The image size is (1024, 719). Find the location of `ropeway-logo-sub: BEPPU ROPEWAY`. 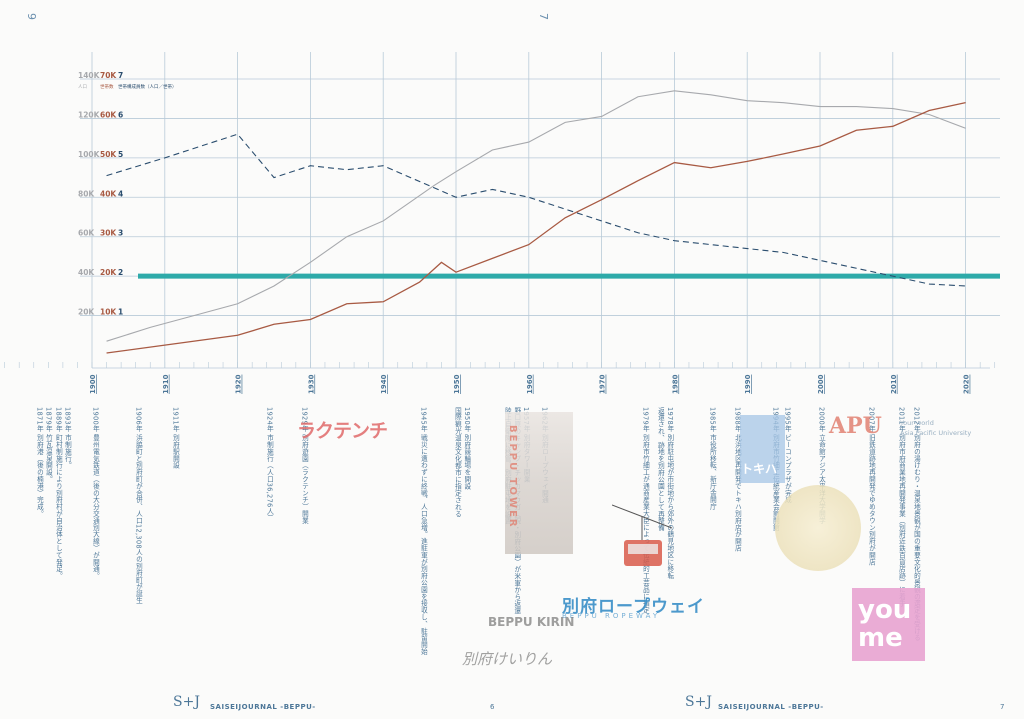

ropeway-logo-sub: BEPPU ROPEWAY is located at coordinates (611, 616).